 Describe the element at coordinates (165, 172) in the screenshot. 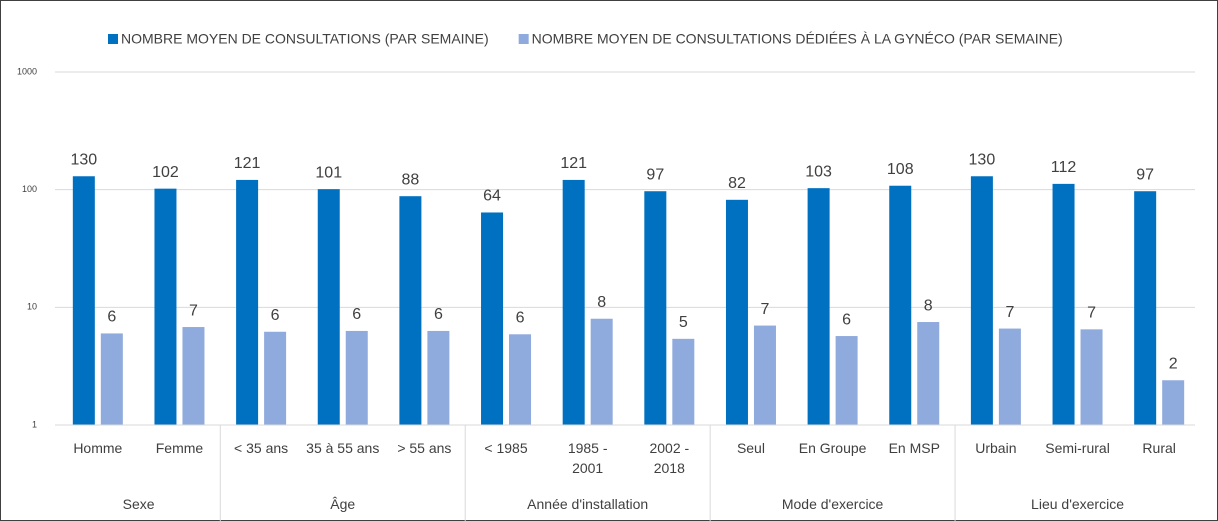

I see `data-label: 102` at that location.